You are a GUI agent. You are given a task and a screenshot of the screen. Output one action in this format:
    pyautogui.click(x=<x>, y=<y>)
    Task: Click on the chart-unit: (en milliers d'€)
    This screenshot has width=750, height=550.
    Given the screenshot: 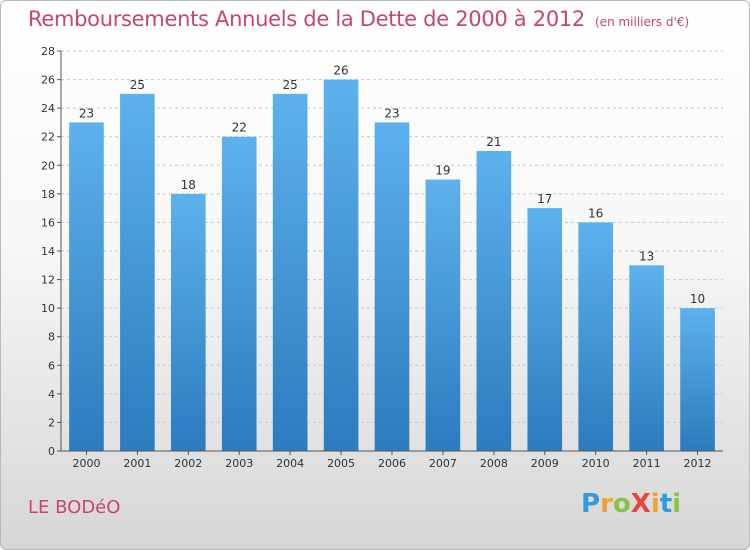 What is the action you would take?
    pyautogui.click(x=642, y=22)
    